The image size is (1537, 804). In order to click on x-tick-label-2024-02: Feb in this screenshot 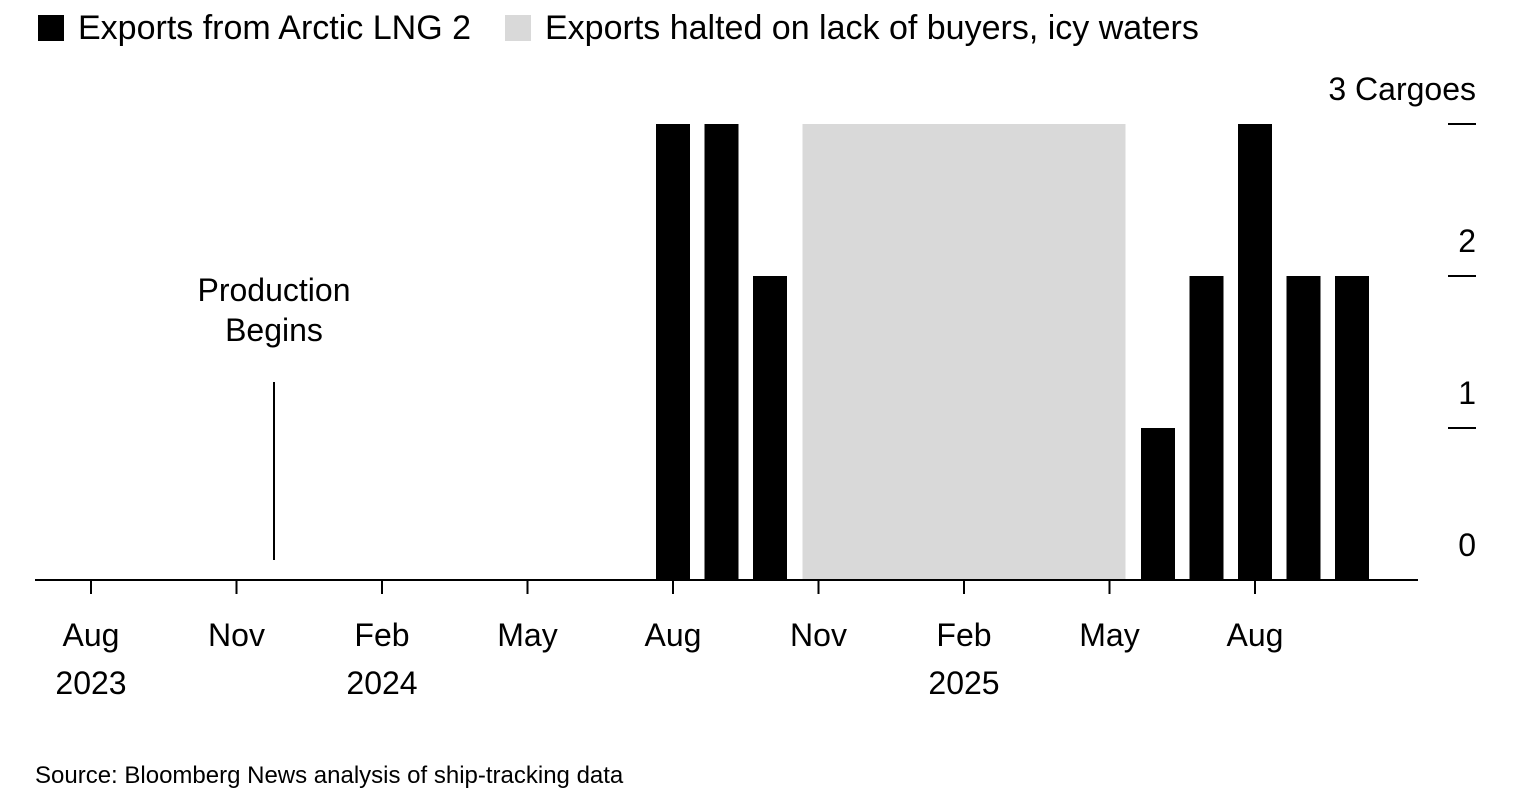, I will do `click(381, 635)`.